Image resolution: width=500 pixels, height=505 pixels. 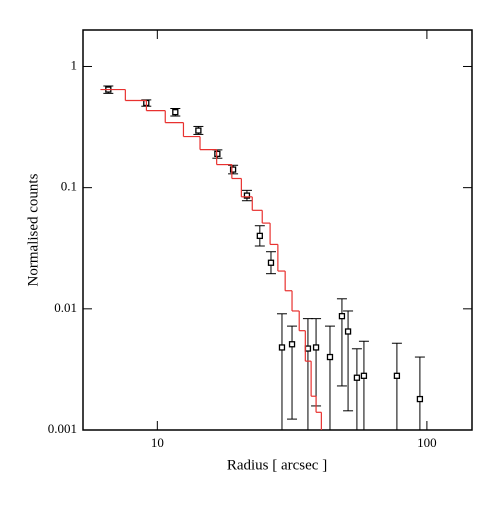 What do you see at coordinates (427, 442) in the screenshot?
I see `x-tick-label: 100` at bounding box center [427, 442].